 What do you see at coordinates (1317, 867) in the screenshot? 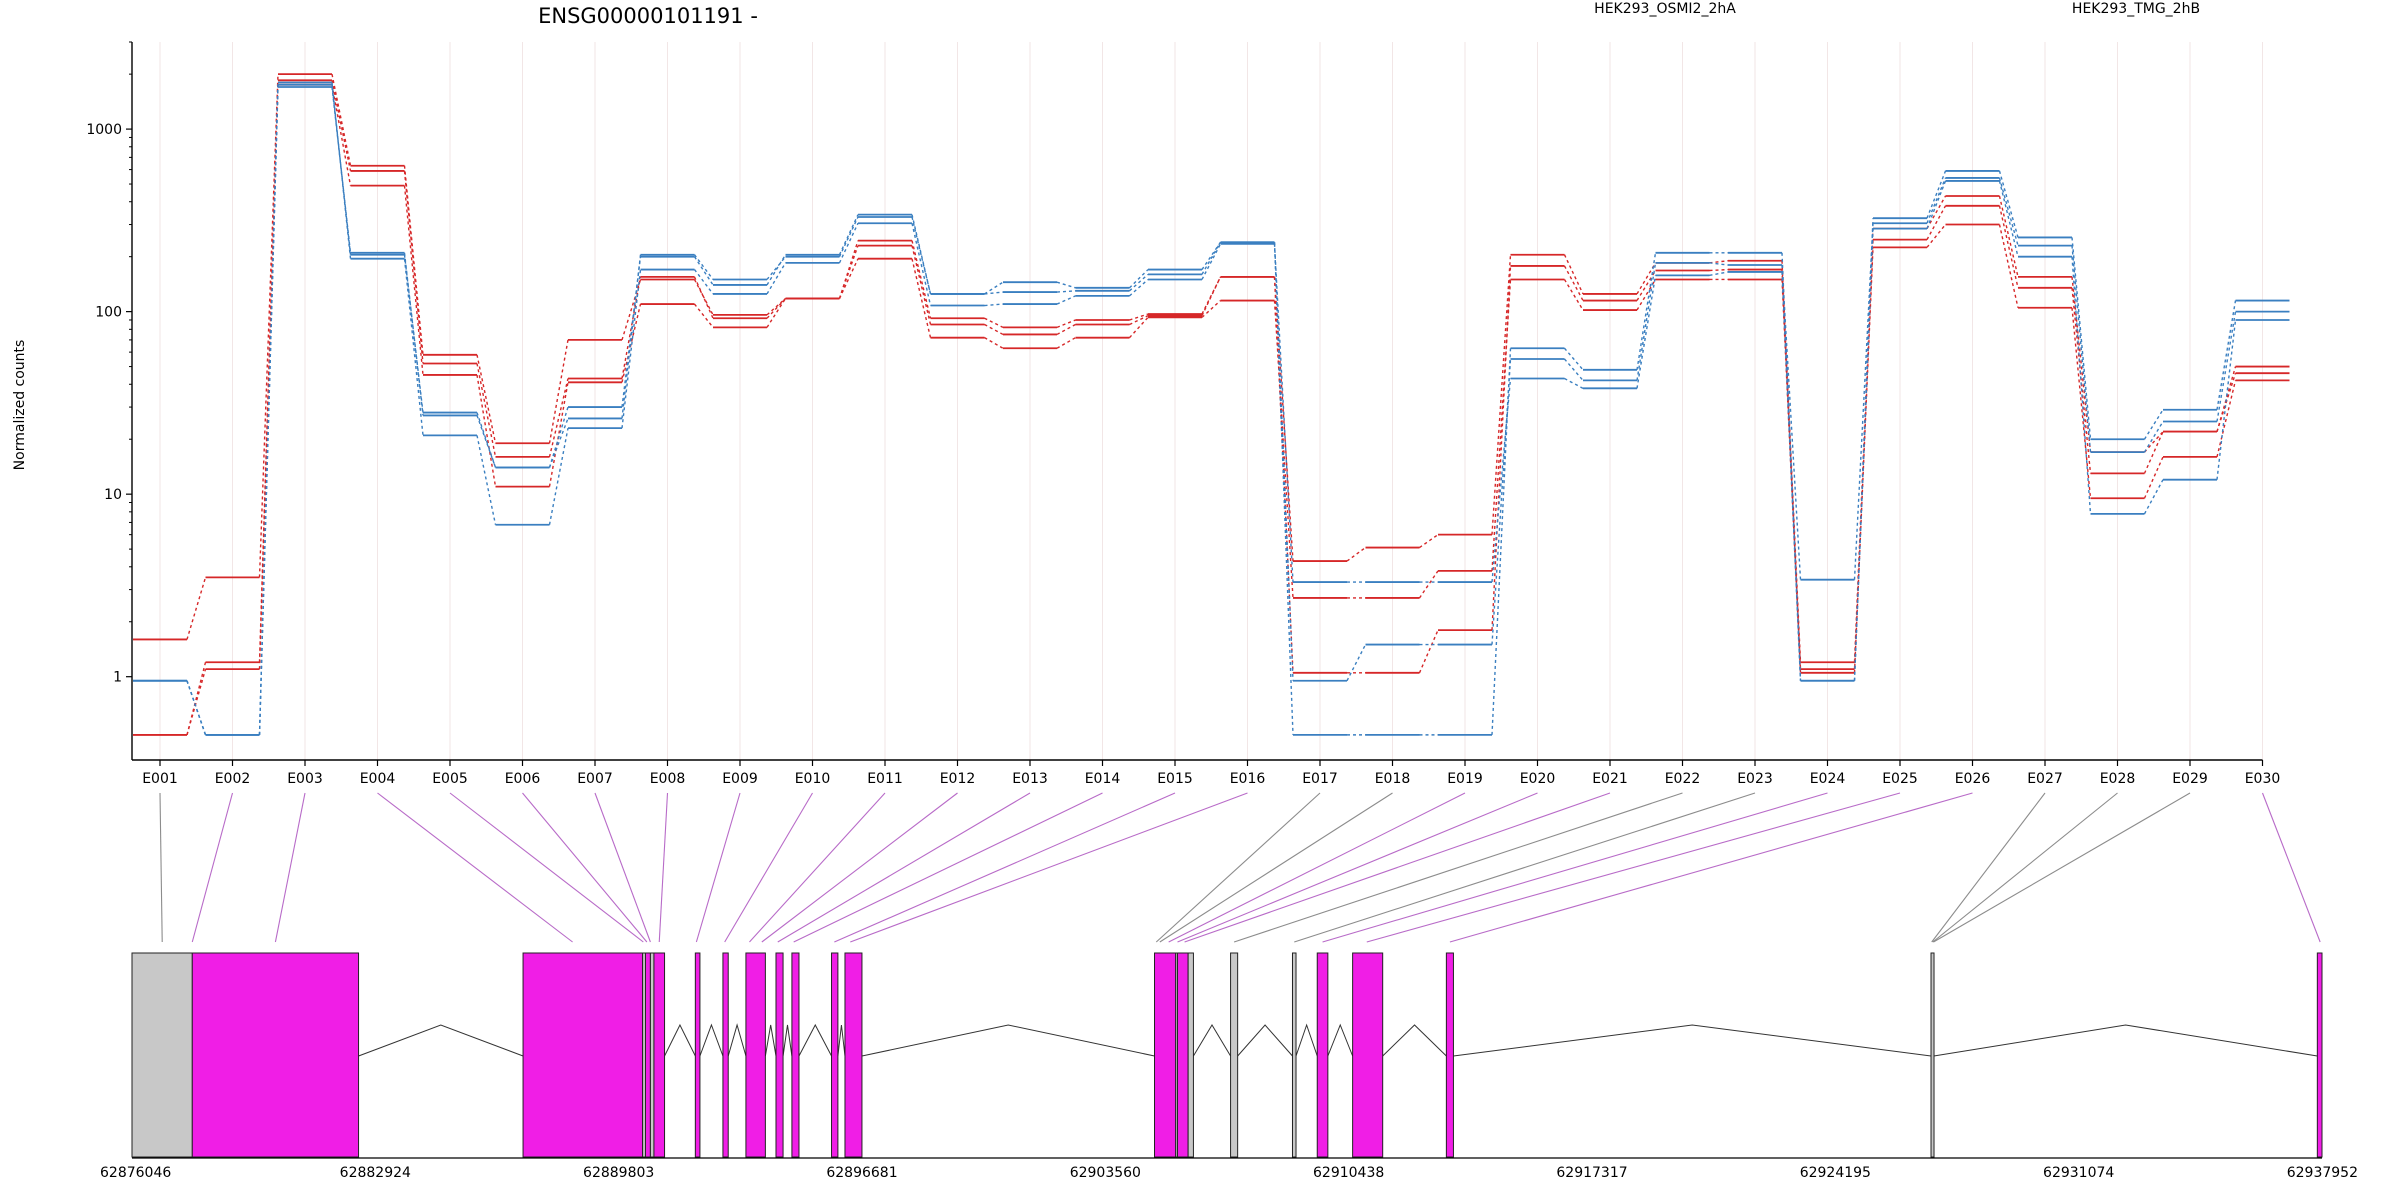
I see `connector-E019` at bounding box center [1317, 867].